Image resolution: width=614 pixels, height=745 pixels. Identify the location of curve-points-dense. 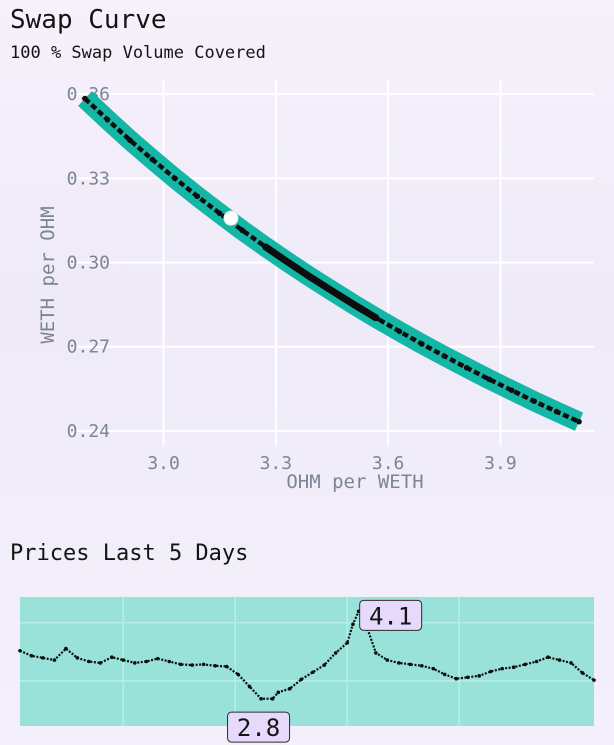
(320, 282).